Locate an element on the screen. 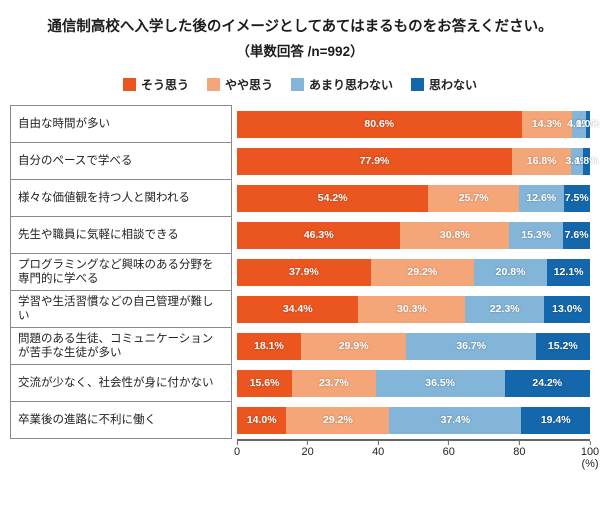 This screenshot has width=600, height=515. chart-row: 学習や生活習慣などの自己管理が難しい 34.4% 30.3% 22.3% 13.0% is located at coordinates (300, 309).